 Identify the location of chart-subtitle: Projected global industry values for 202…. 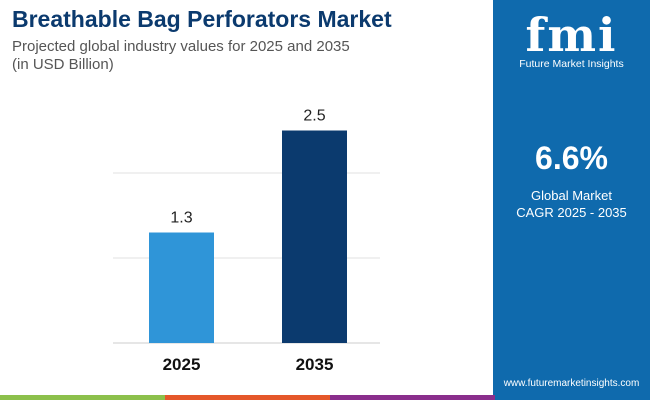
(181, 56).